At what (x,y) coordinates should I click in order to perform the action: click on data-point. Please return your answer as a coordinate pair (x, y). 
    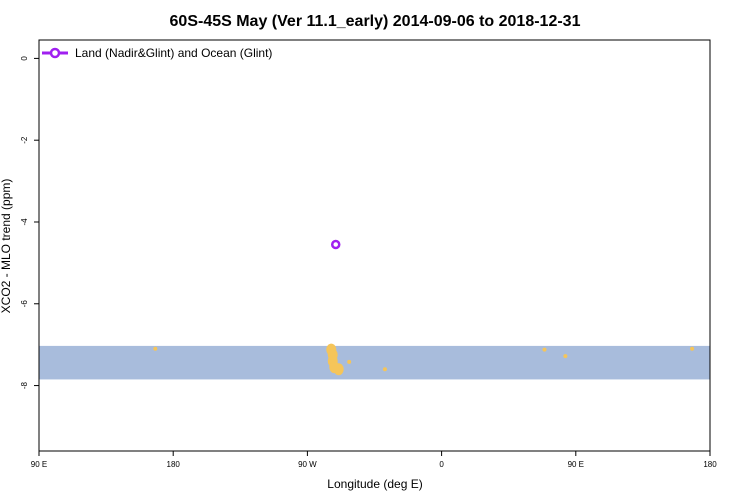
    Looking at the image, I should click on (335, 244).